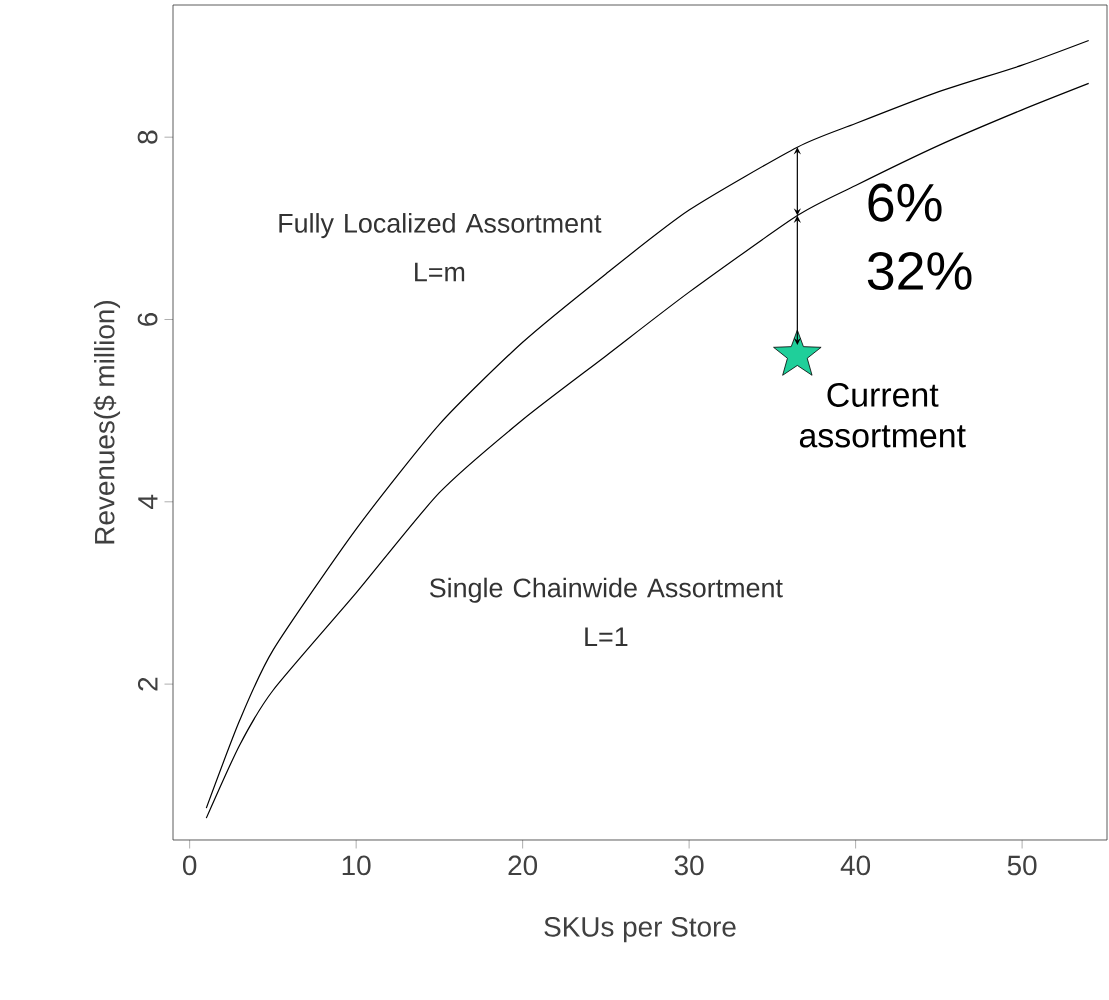 Image resolution: width=1109 pixels, height=1000 pixels. I want to click on x-tick-label: 40, so click(855, 865).